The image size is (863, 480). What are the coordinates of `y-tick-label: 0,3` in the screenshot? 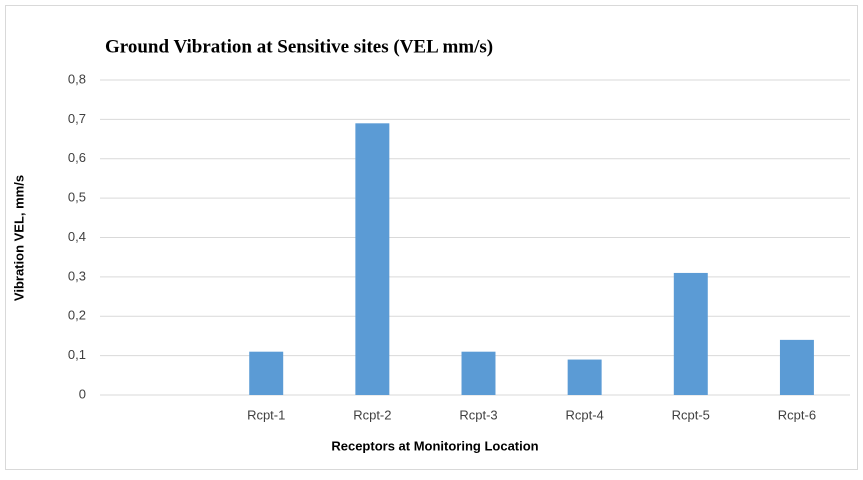 It's located at (77, 275).